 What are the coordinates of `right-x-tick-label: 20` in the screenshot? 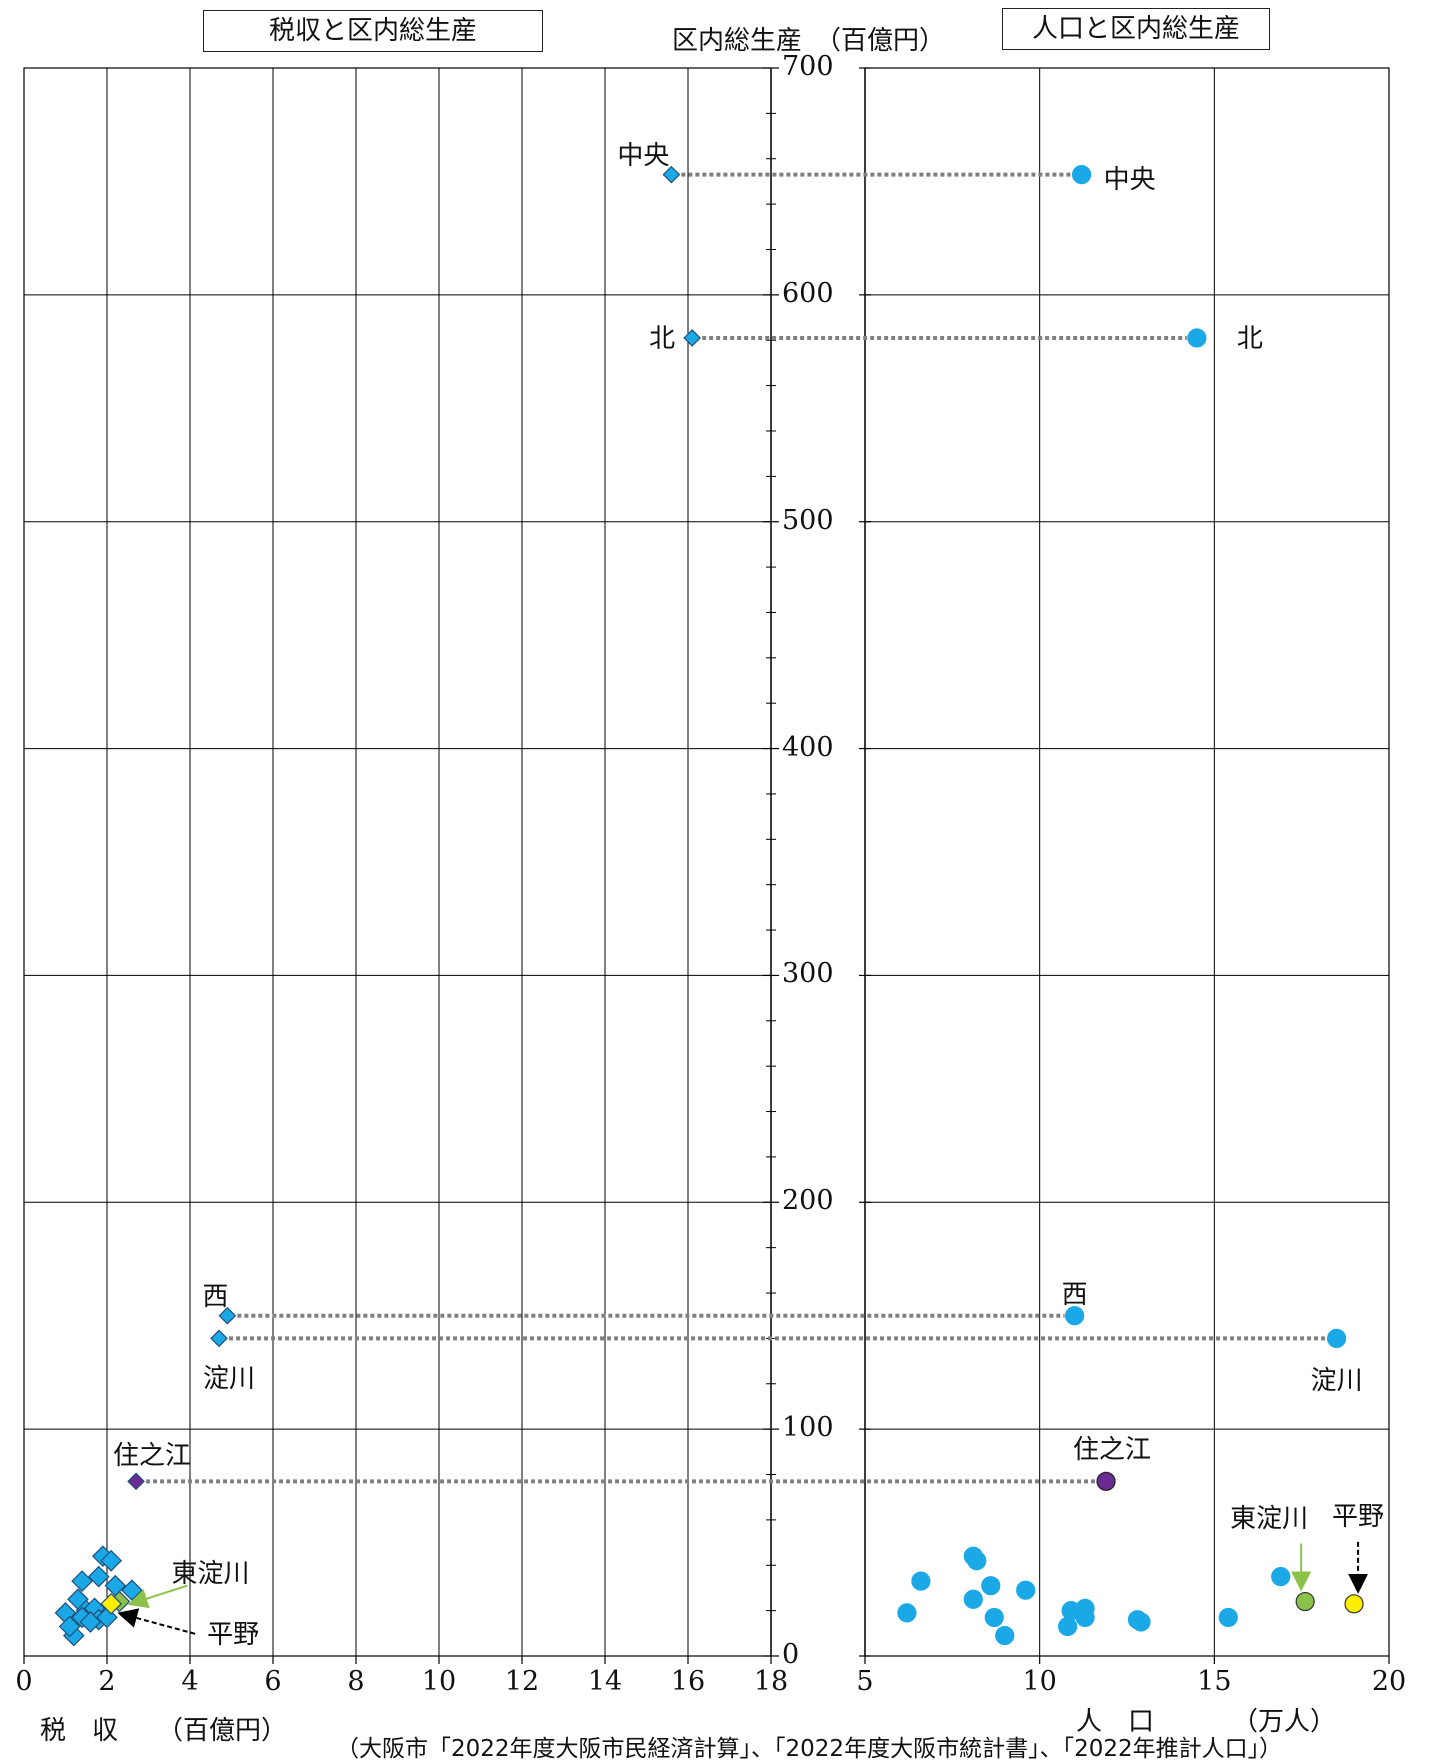 It's located at (1389, 1681).